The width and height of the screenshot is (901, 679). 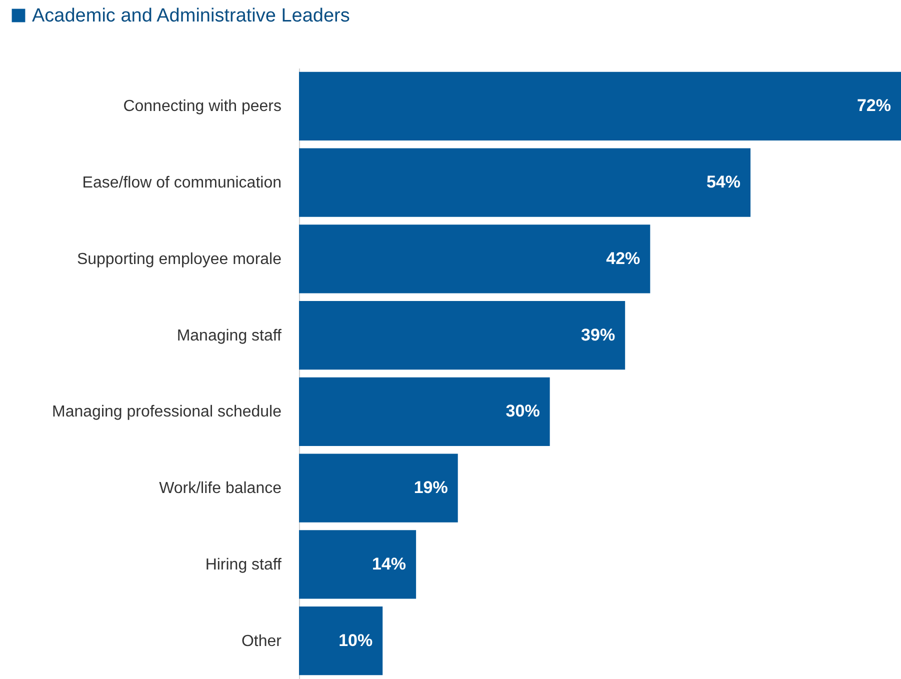 What do you see at coordinates (623, 258) in the screenshot?
I see `data-label: 42%` at bounding box center [623, 258].